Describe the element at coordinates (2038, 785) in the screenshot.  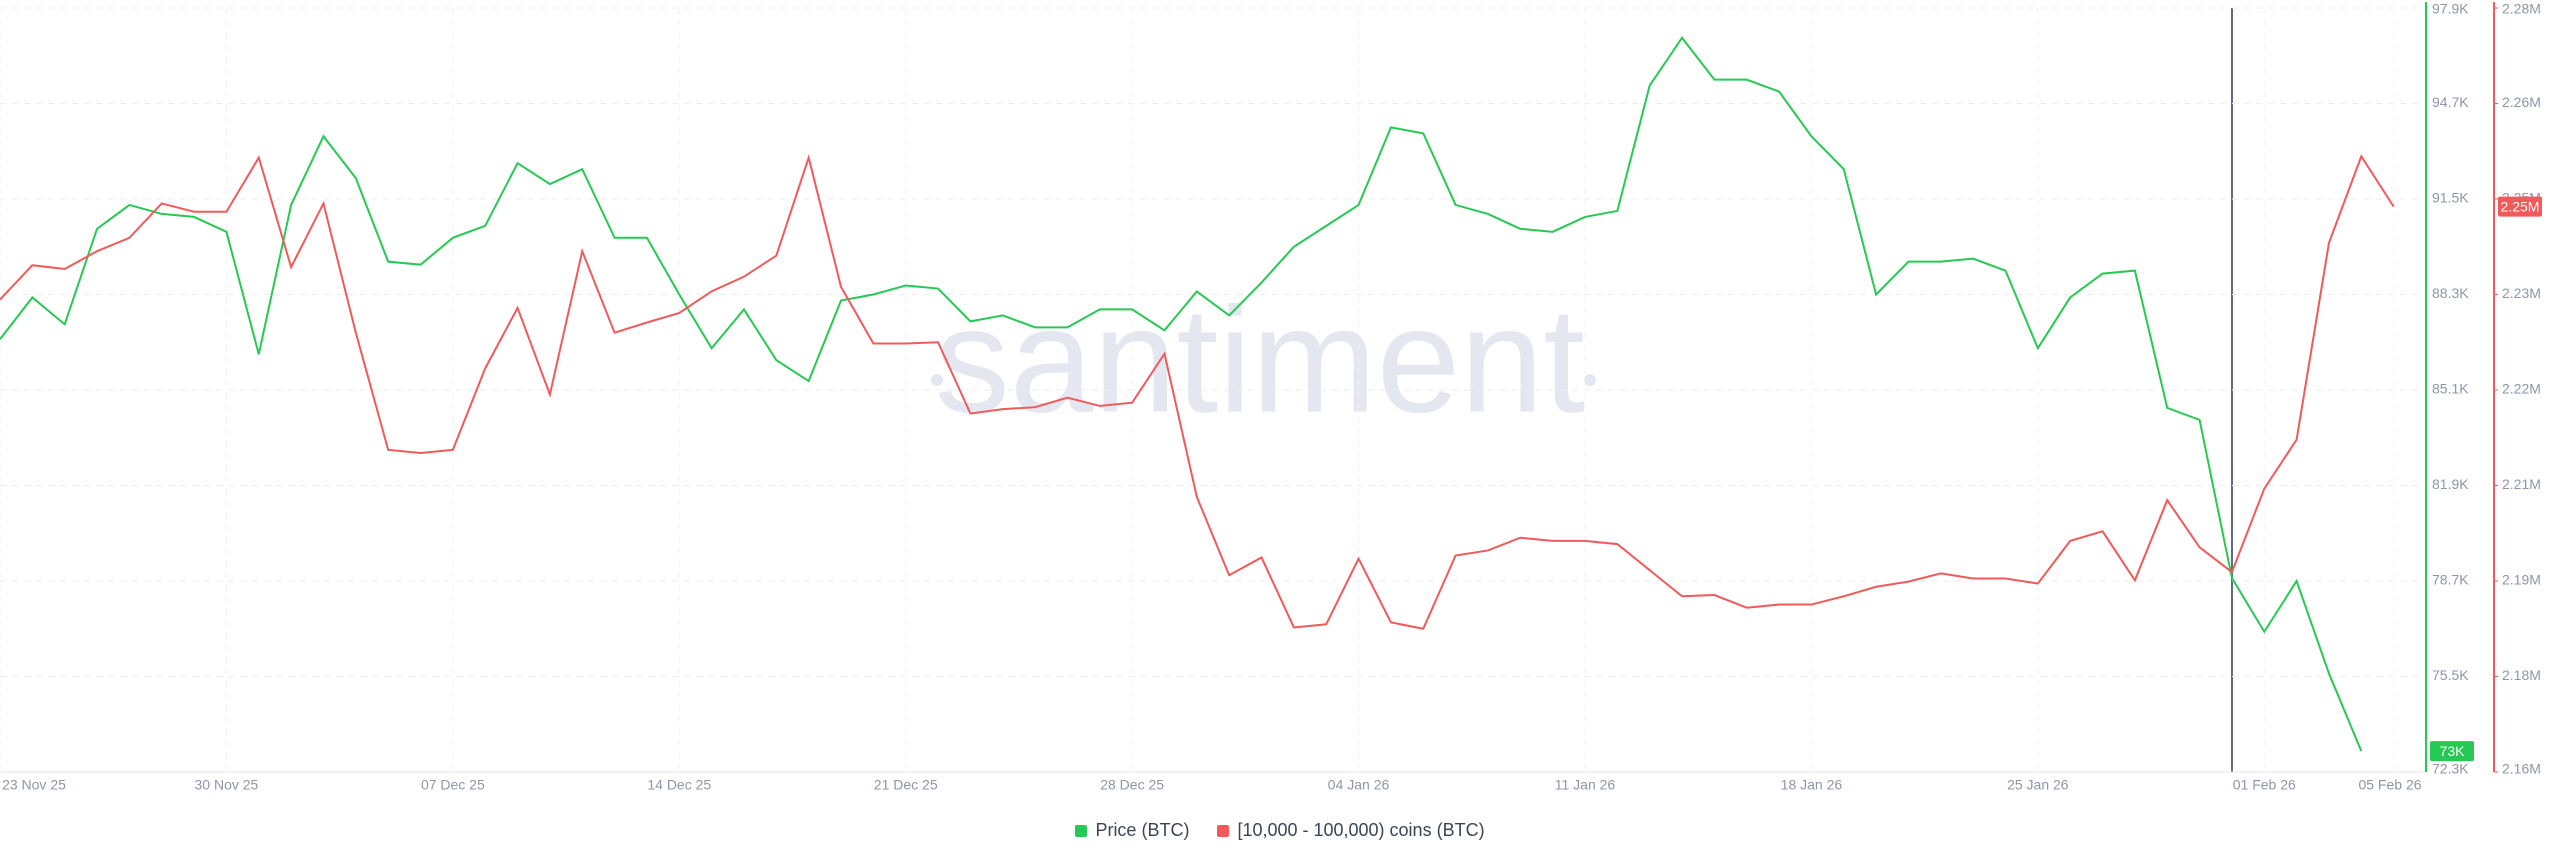
I see `x-tick-label: 25 Jan 26` at that location.